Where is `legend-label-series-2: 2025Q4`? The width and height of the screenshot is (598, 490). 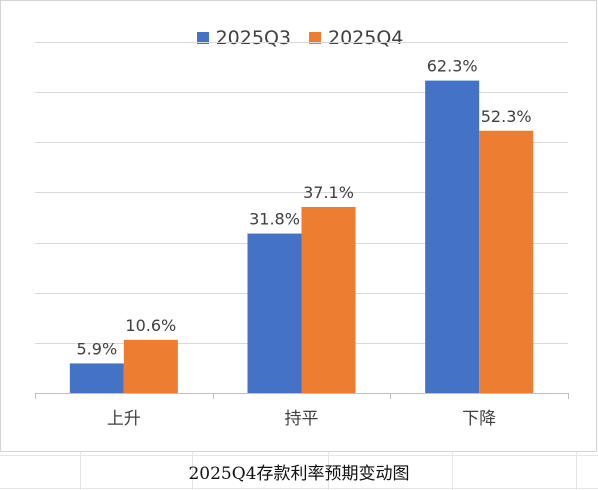 legend-label-series-2: 2025Q4 is located at coordinates (366, 38).